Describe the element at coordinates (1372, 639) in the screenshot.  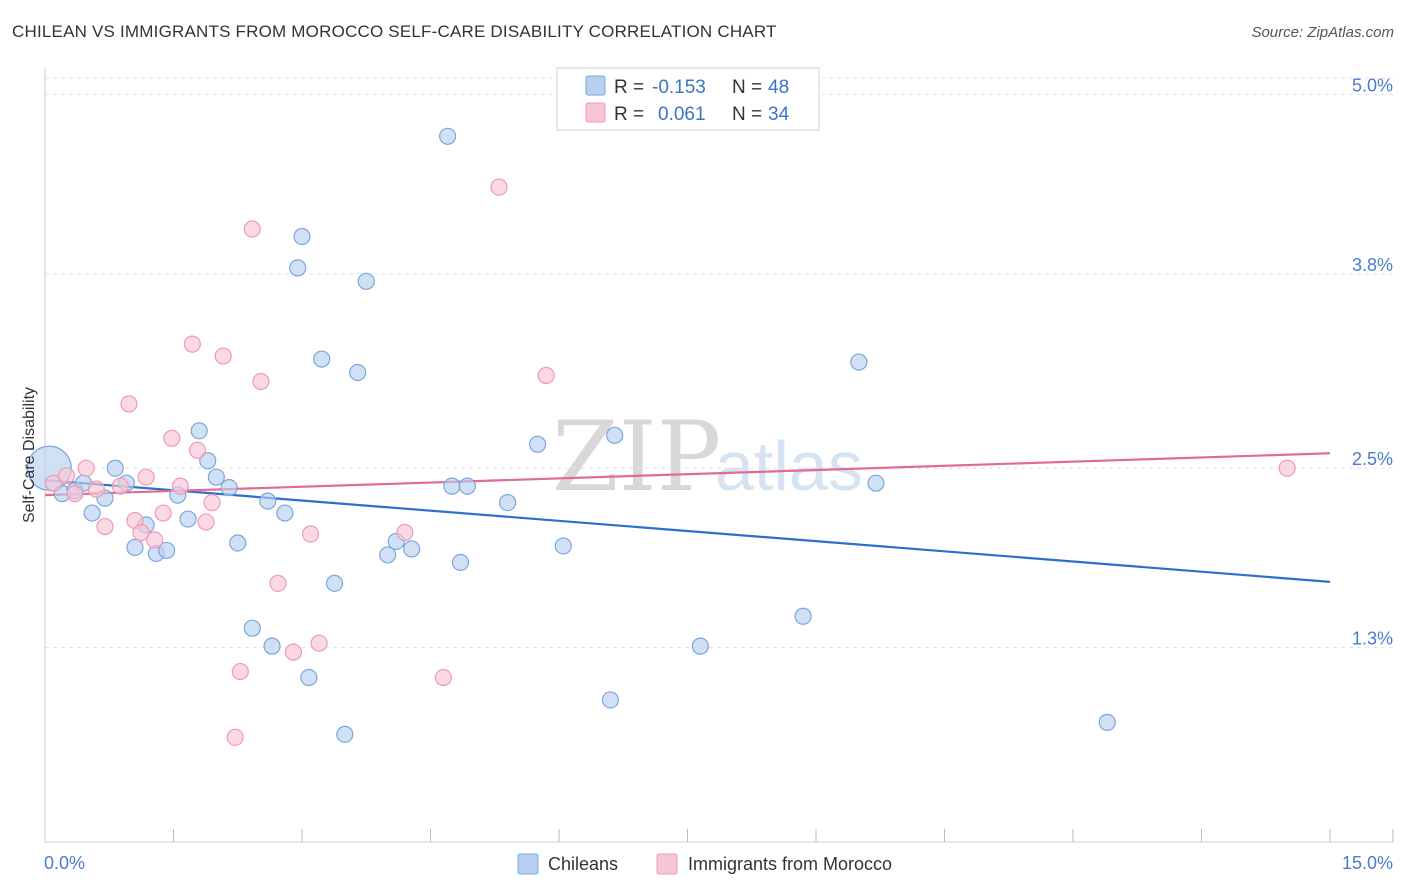
I see `y-tick-label: 1.3%` at that location.